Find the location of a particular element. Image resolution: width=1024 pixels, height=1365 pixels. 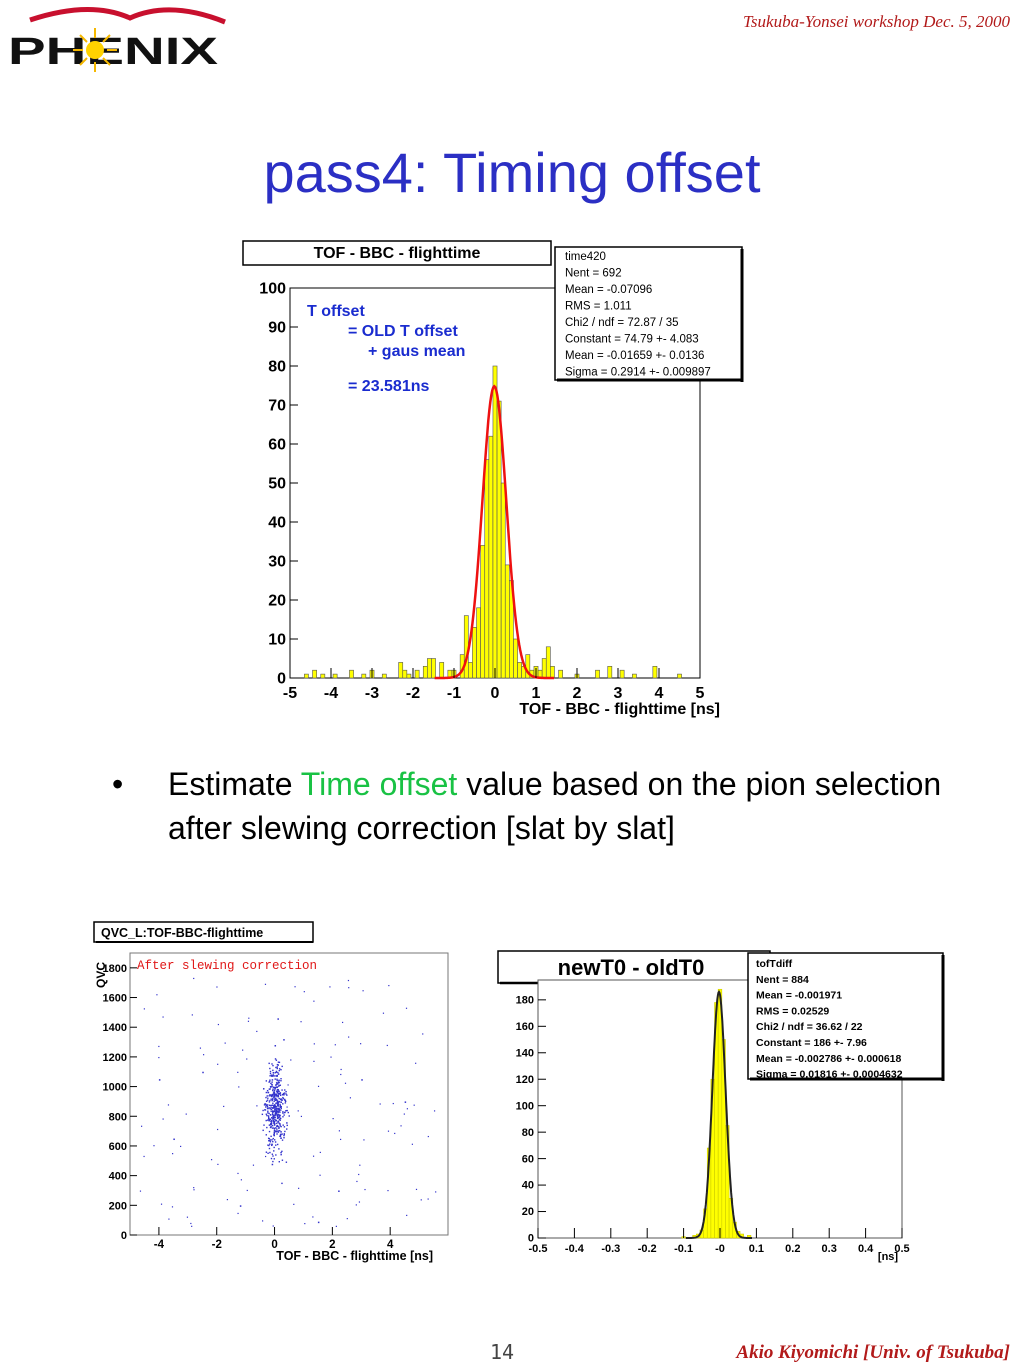

y-tick-label: 140 is located at coordinates (525, 1053).